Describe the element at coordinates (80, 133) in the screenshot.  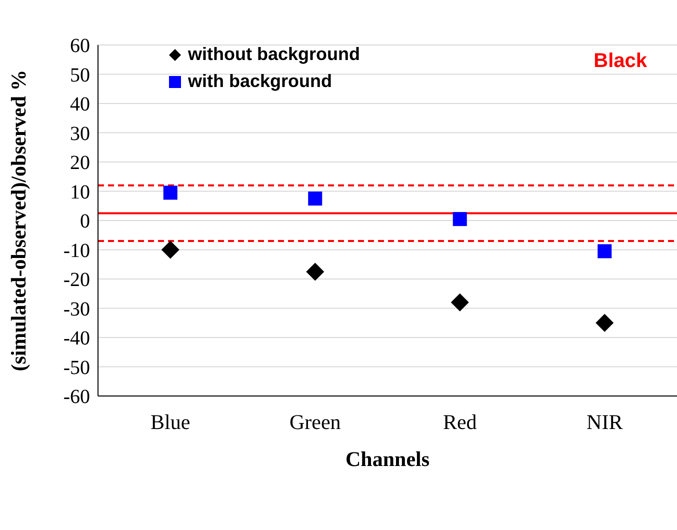
I see `y-tick-label: 30` at that location.